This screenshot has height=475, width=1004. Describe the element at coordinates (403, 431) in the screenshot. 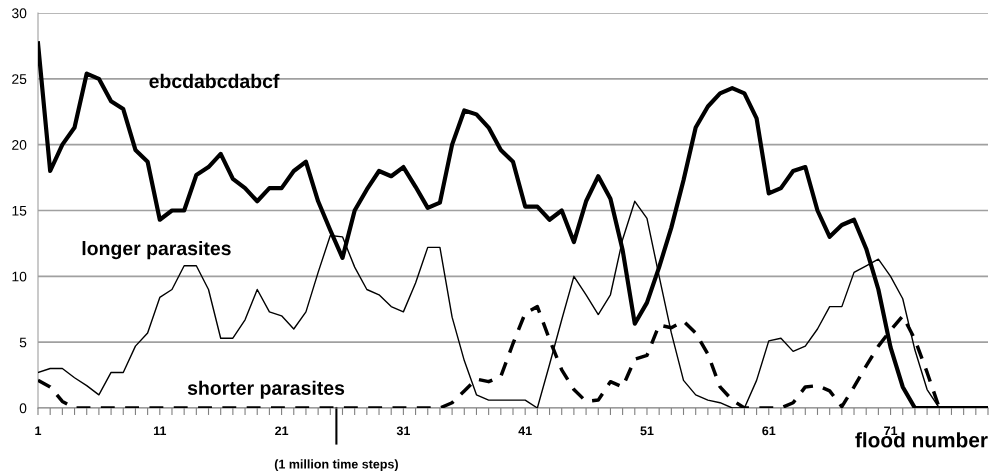

I see `x-tick-label: 31` at that location.